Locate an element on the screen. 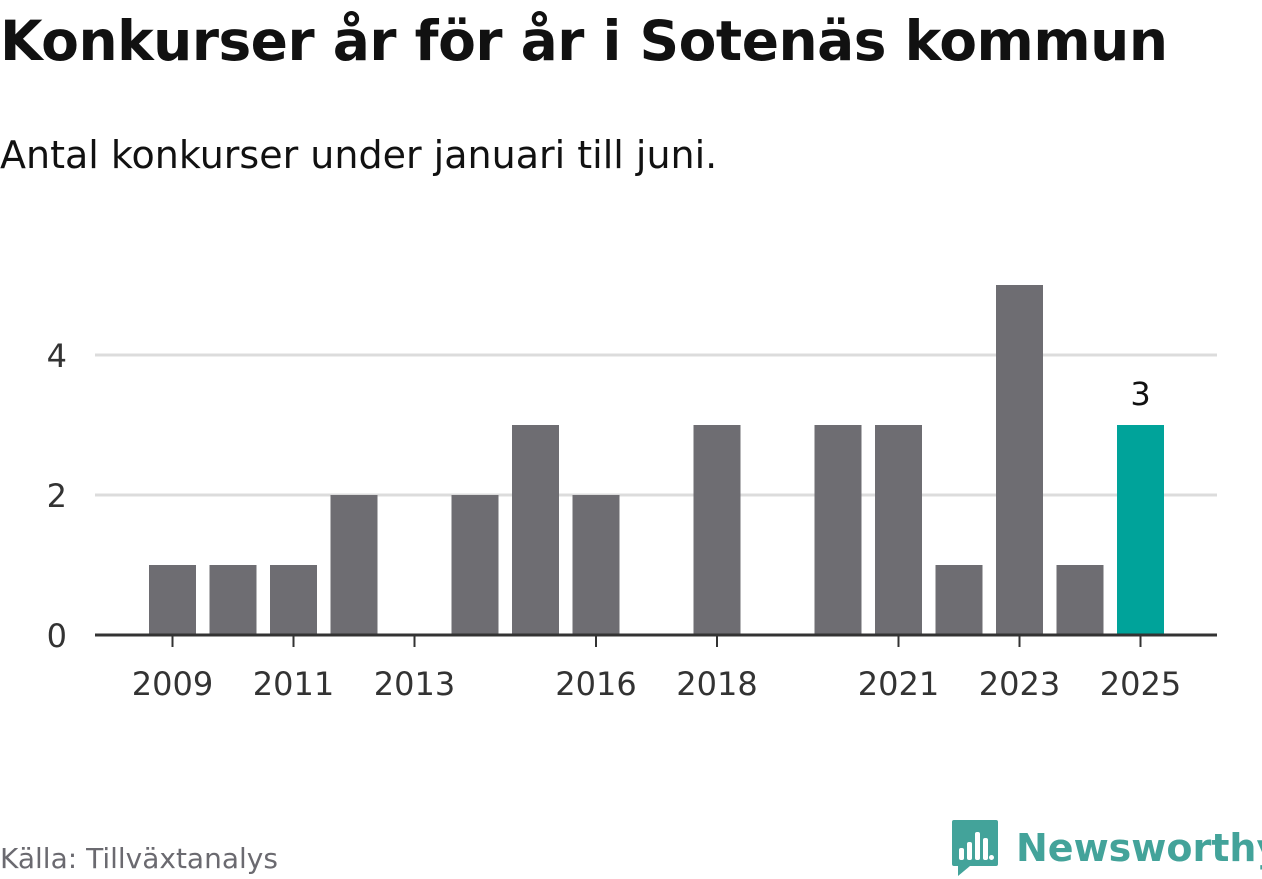 Image resolution: width=1262 pixels, height=879 pixels. bar-2009 is located at coordinates (172, 600).